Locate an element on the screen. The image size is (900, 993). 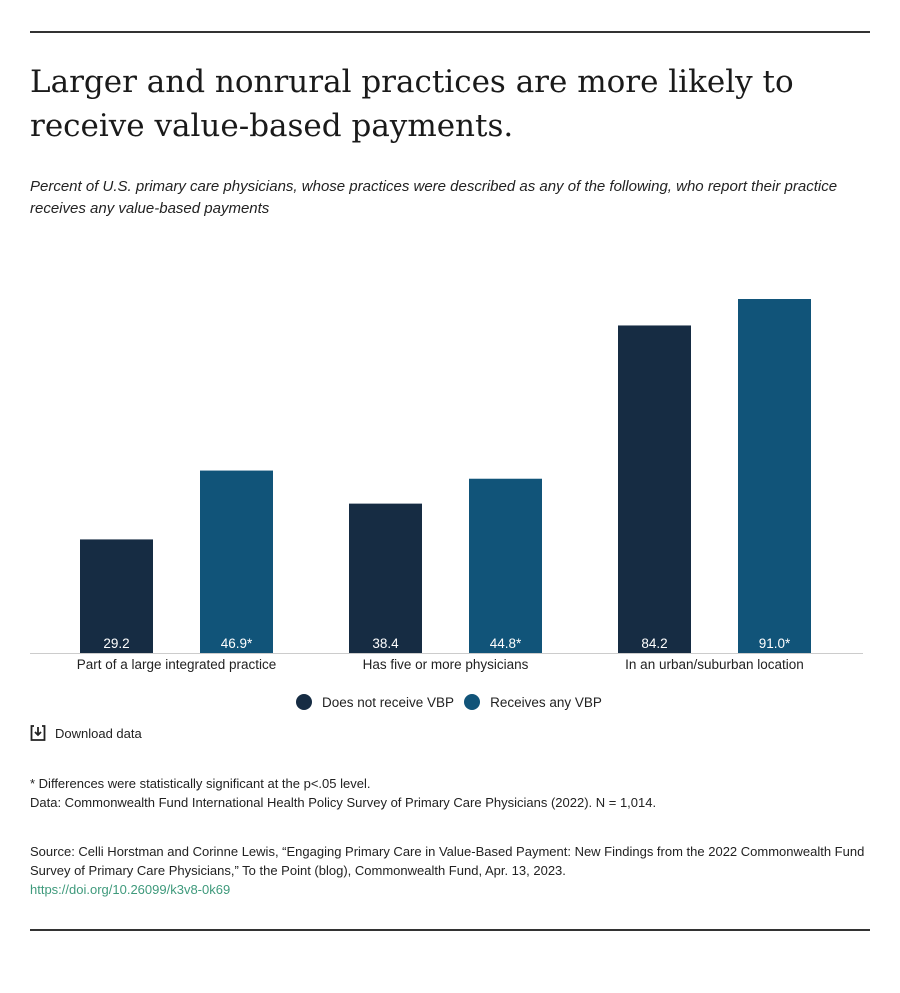
data-label: 84.2 is located at coordinates (654, 643).